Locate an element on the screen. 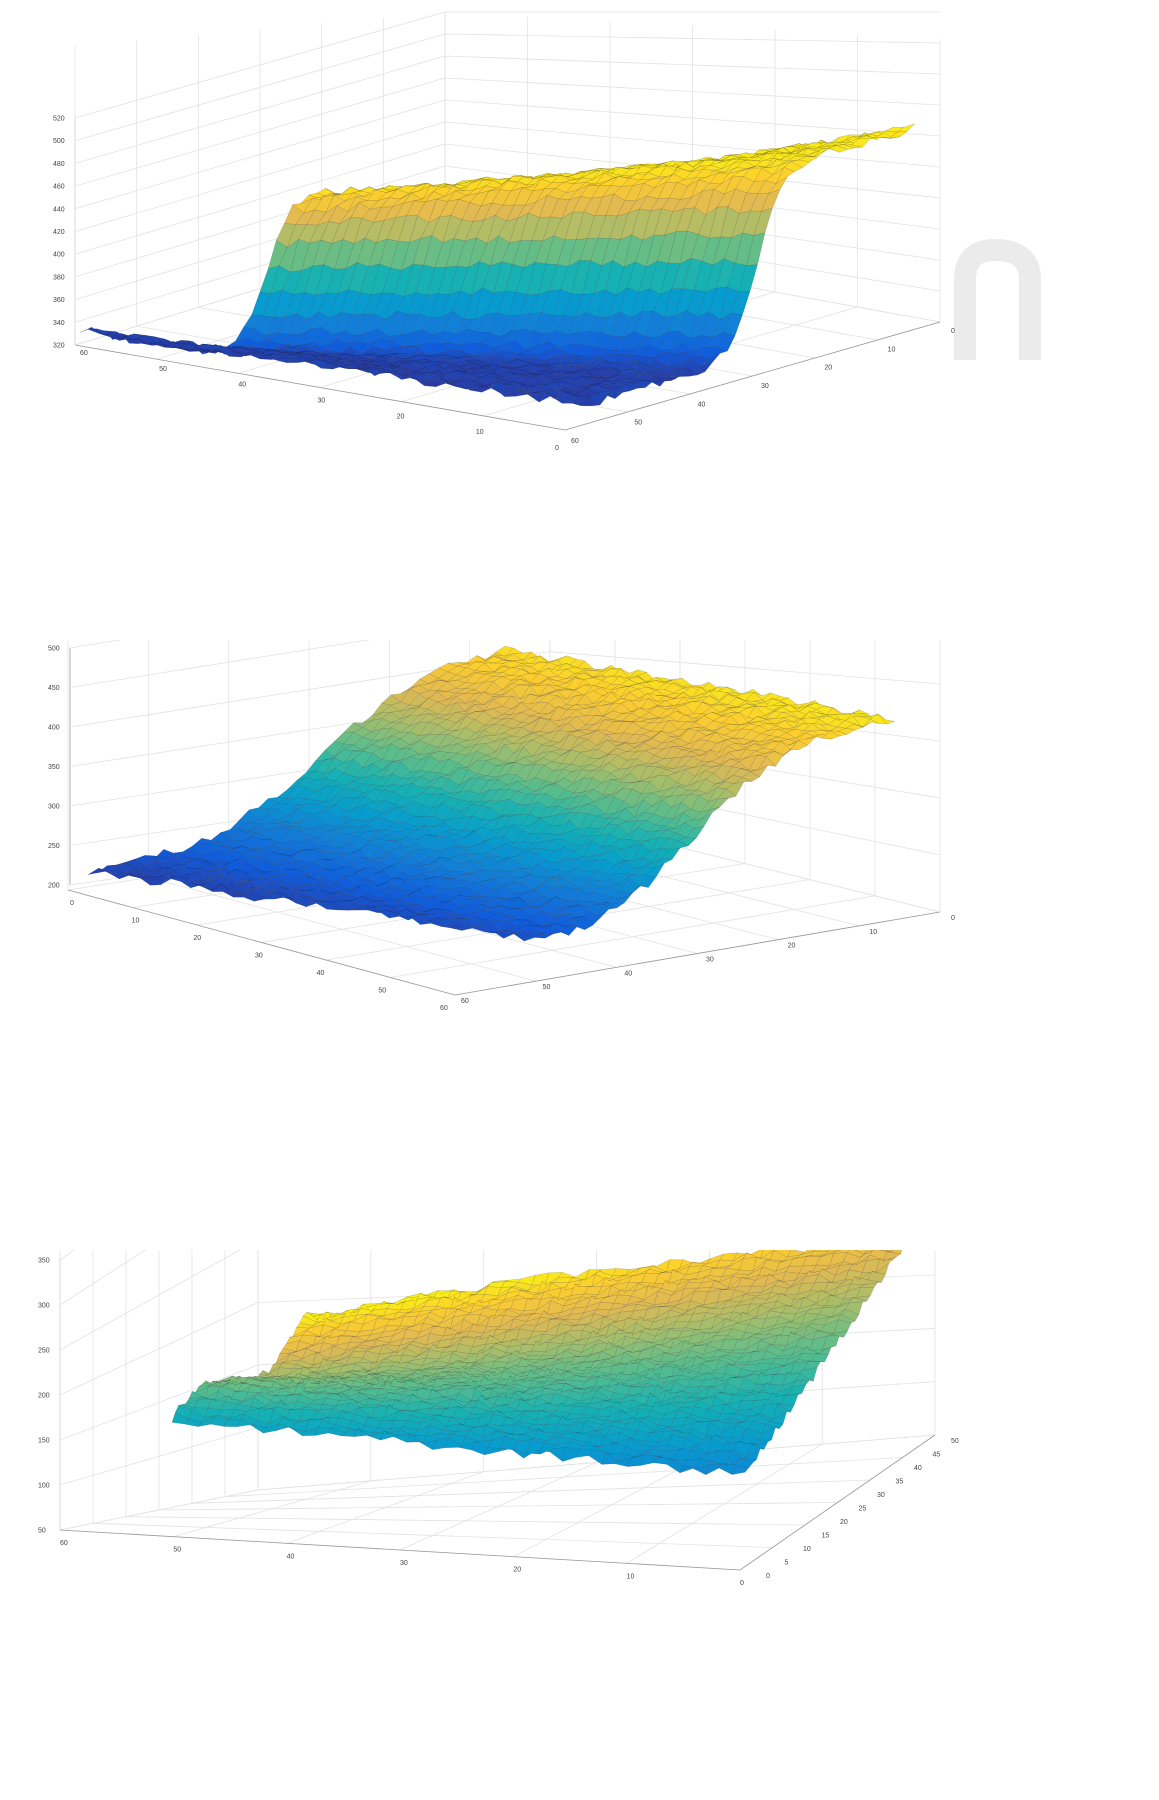 The image size is (1159, 1800). z-tick-label: 450 is located at coordinates (54, 688).